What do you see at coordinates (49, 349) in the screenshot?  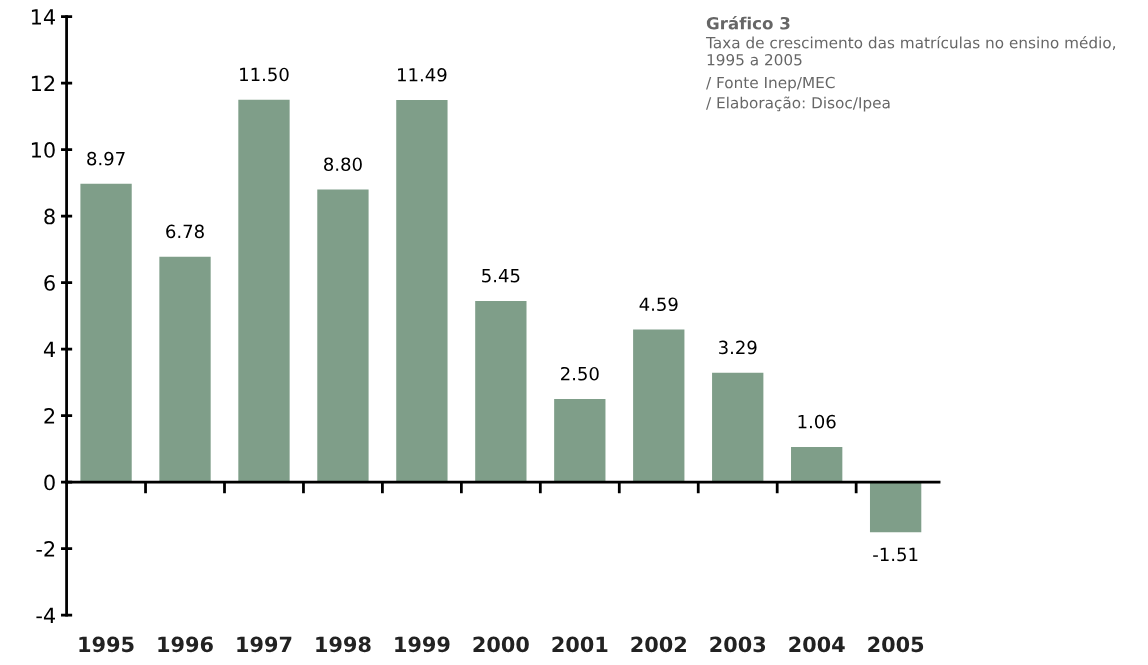 I see `y-tick-label: 4` at bounding box center [49, 349].